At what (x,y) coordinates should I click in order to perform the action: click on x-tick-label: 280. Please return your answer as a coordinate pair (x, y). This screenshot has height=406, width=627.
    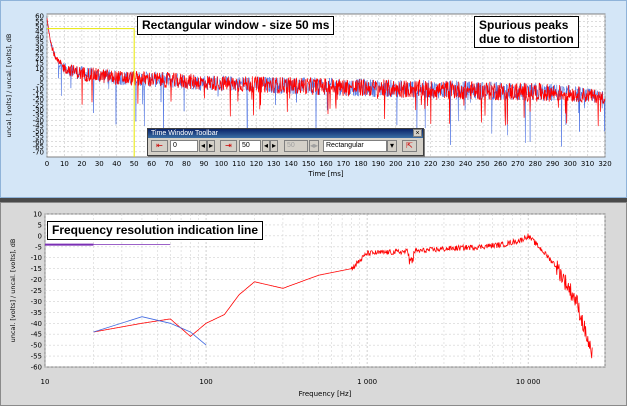
    Looking at the image, I should click on (535, 164).